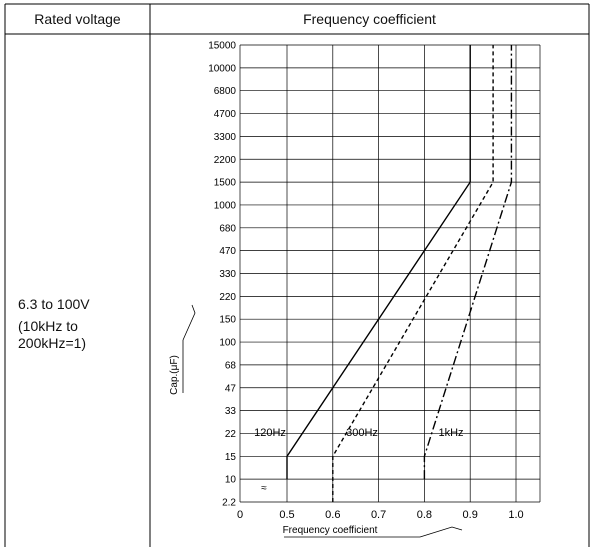 Image resolution: width=594 pixels, height=547 pixels. Describe the element at coordinates (515, 515) in the screenshot. I see `x-tick-label-1-0: 1.0` at that location.